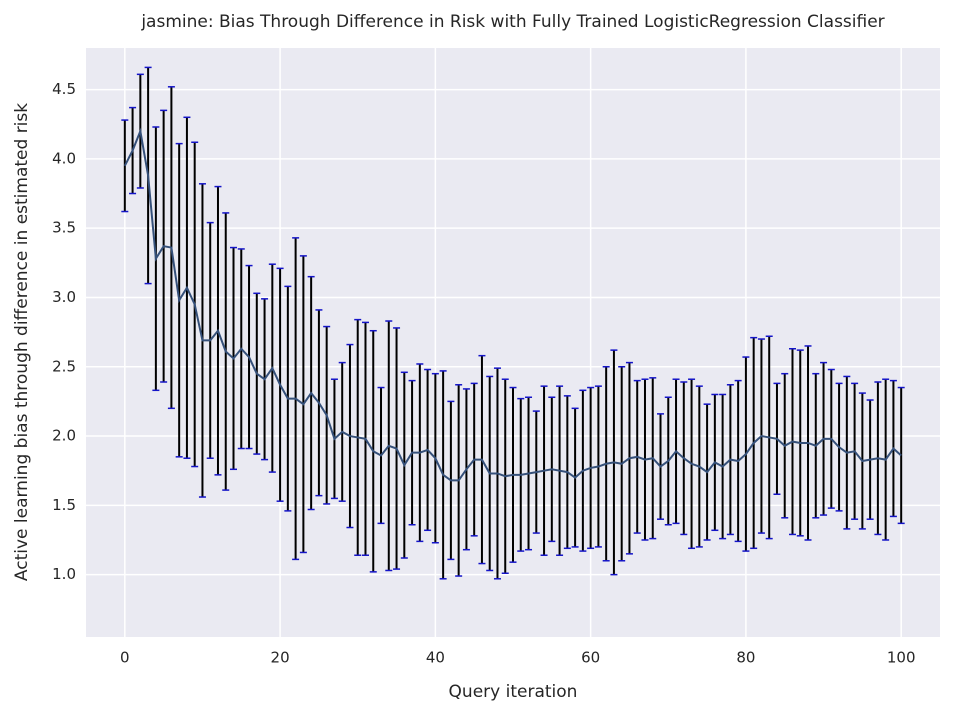 This screenshot has height=716, width=954. Describe the element at coordinates (590, 658) in the screenshot. I see `x-tick-label: 60` at that location.